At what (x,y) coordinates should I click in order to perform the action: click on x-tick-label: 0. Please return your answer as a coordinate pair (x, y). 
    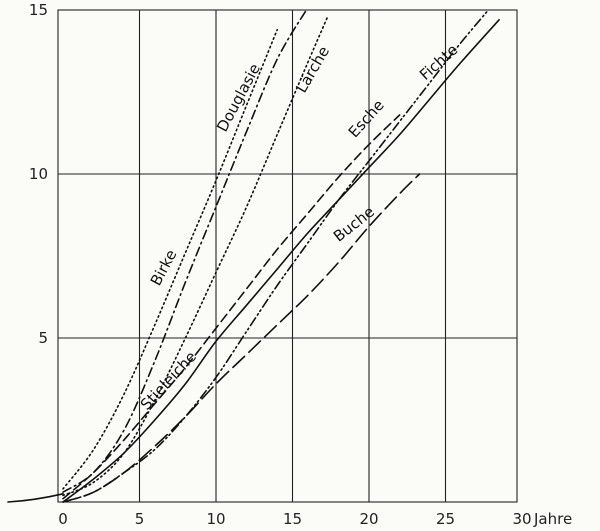
    Looking at the image, I should click on (63, 519).